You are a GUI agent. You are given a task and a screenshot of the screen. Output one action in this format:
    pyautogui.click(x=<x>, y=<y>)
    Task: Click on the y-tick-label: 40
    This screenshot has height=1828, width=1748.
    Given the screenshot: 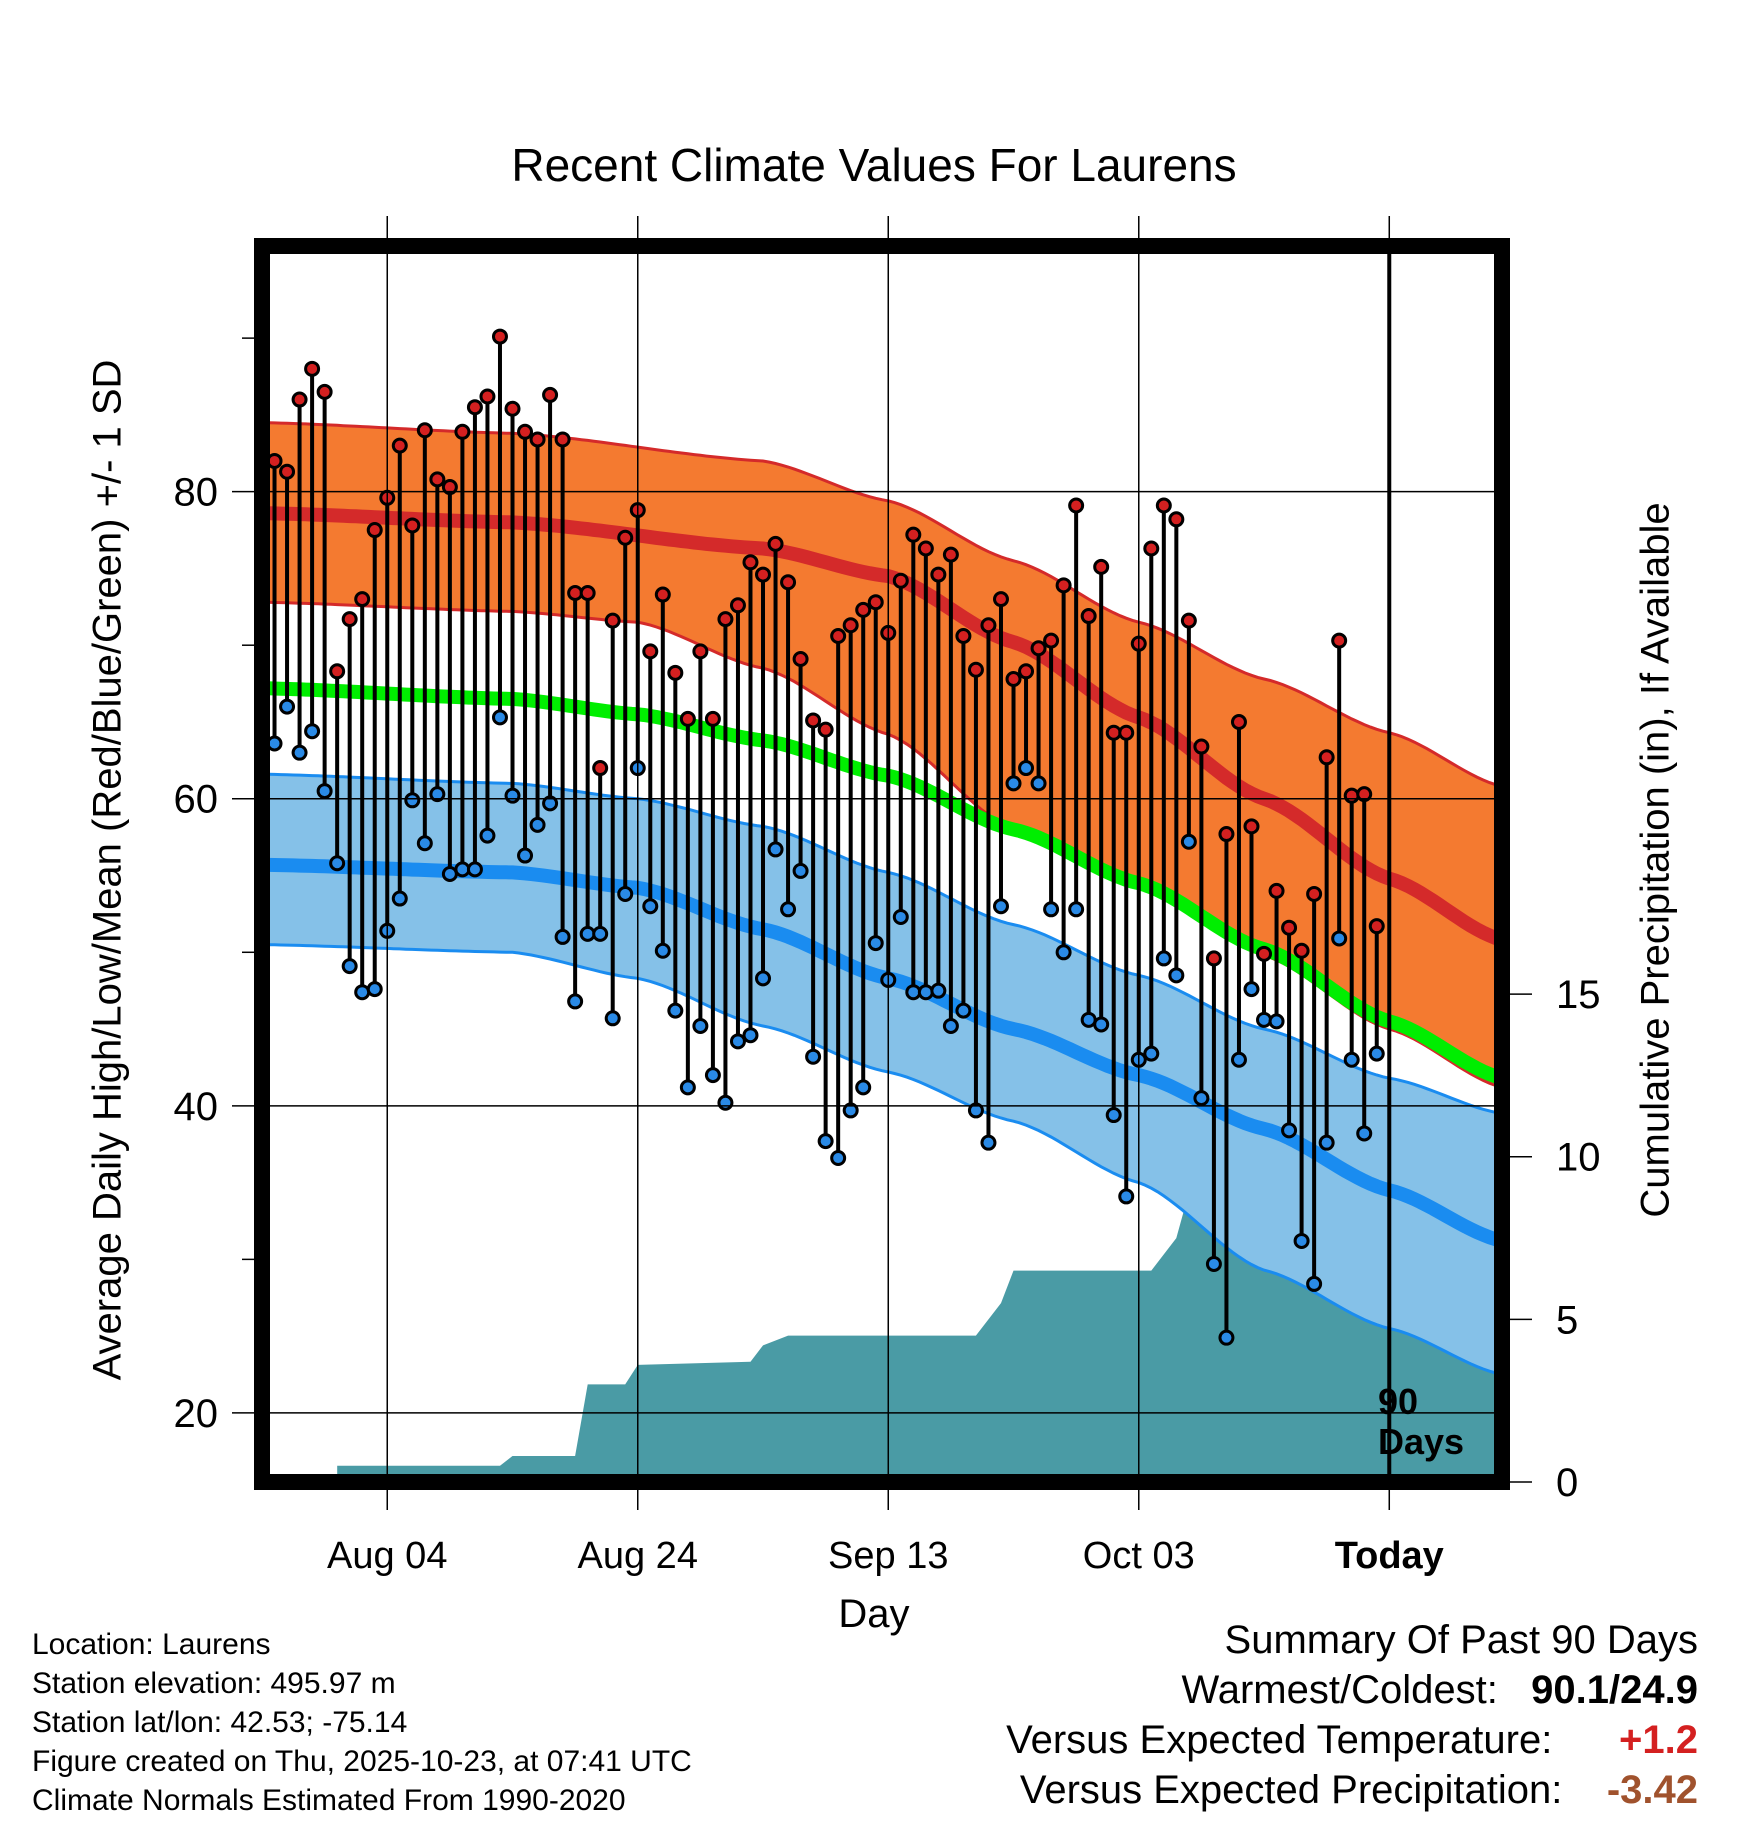 What is the action you would take?
    pyautogui.click(x=196, y=1107)
    